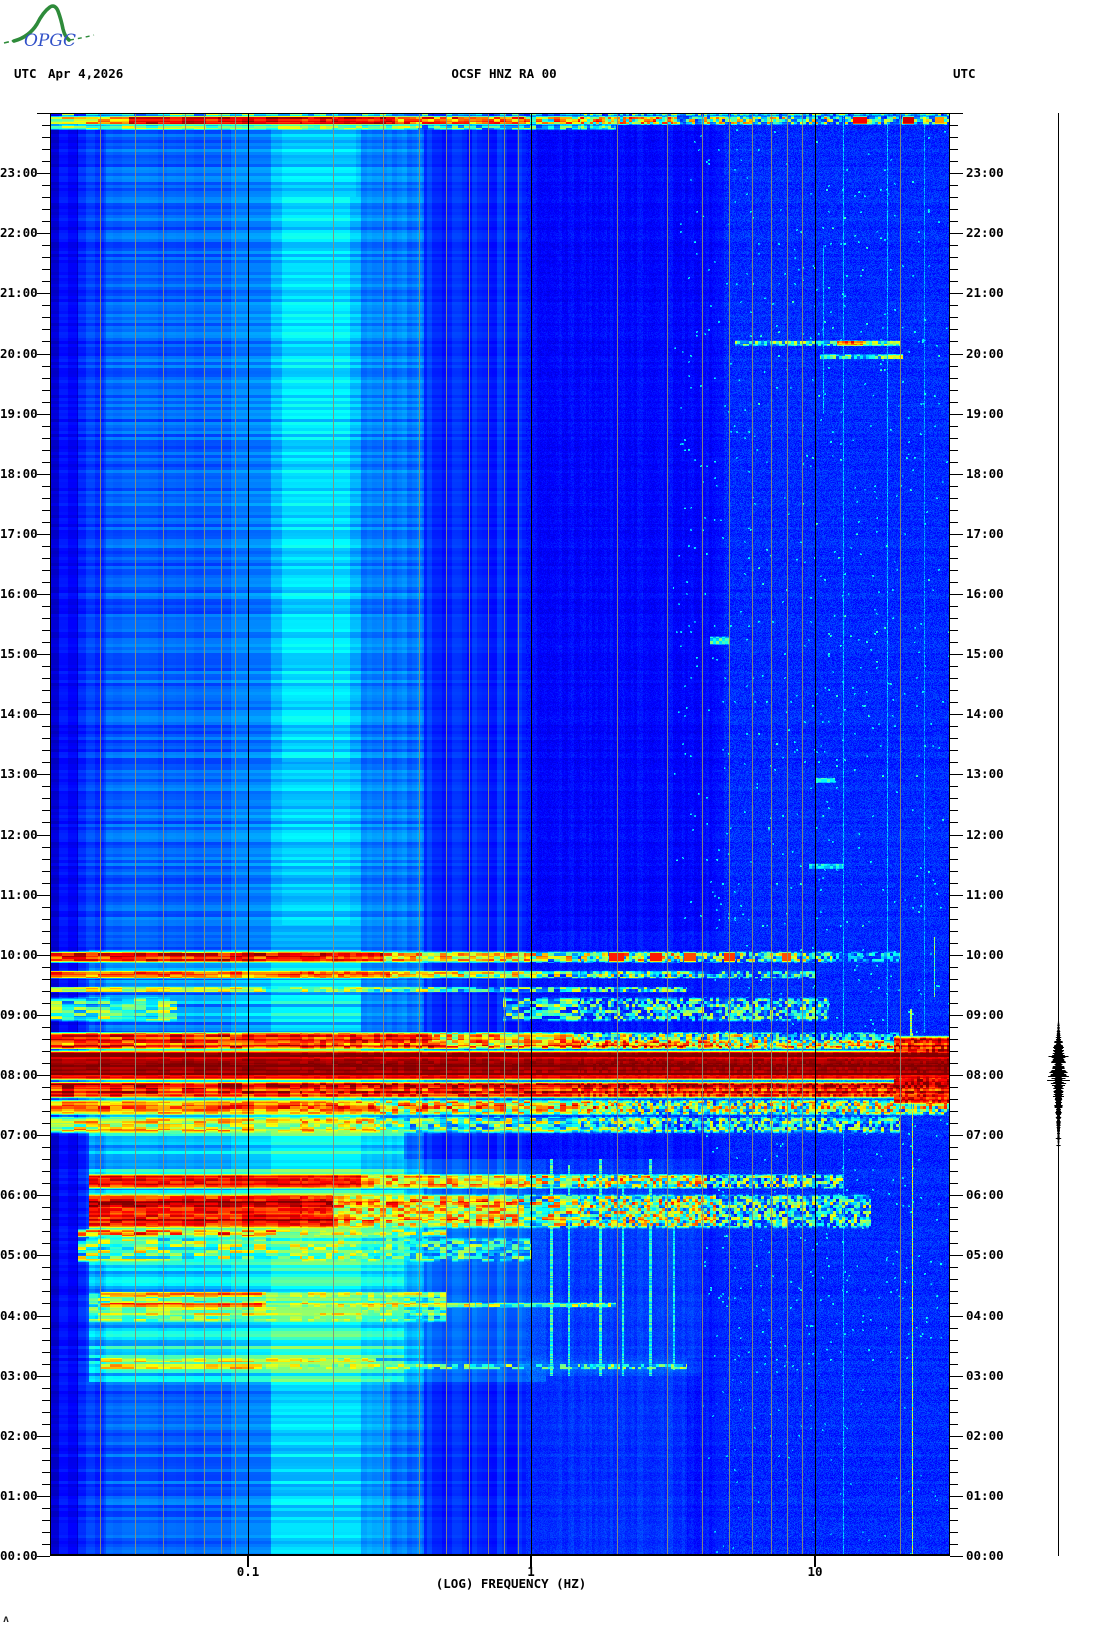 The width and height of the screenshot is (1102, 1634). Describe the element at coordinates (511, 1583) in the screenshot. I see `frequency-axis-label: (LOG) FREQUENCY (HZ)` at that location.